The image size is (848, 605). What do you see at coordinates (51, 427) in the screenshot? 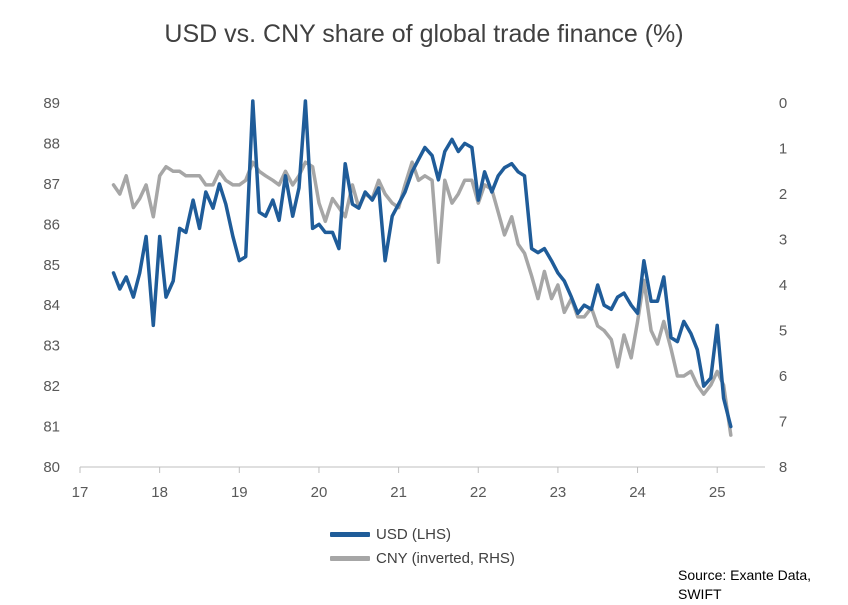
I see `y-left-tick-label: 81` at bounding box center [51, 427].